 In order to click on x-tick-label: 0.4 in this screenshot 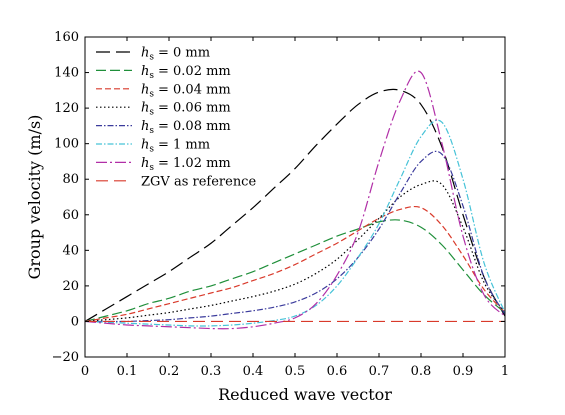, I will do `click(253, 371)`.